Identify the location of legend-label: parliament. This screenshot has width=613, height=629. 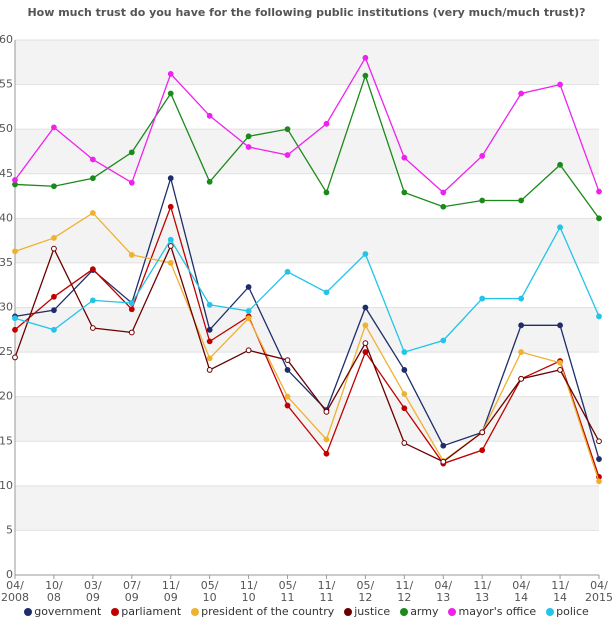
(151, 611).